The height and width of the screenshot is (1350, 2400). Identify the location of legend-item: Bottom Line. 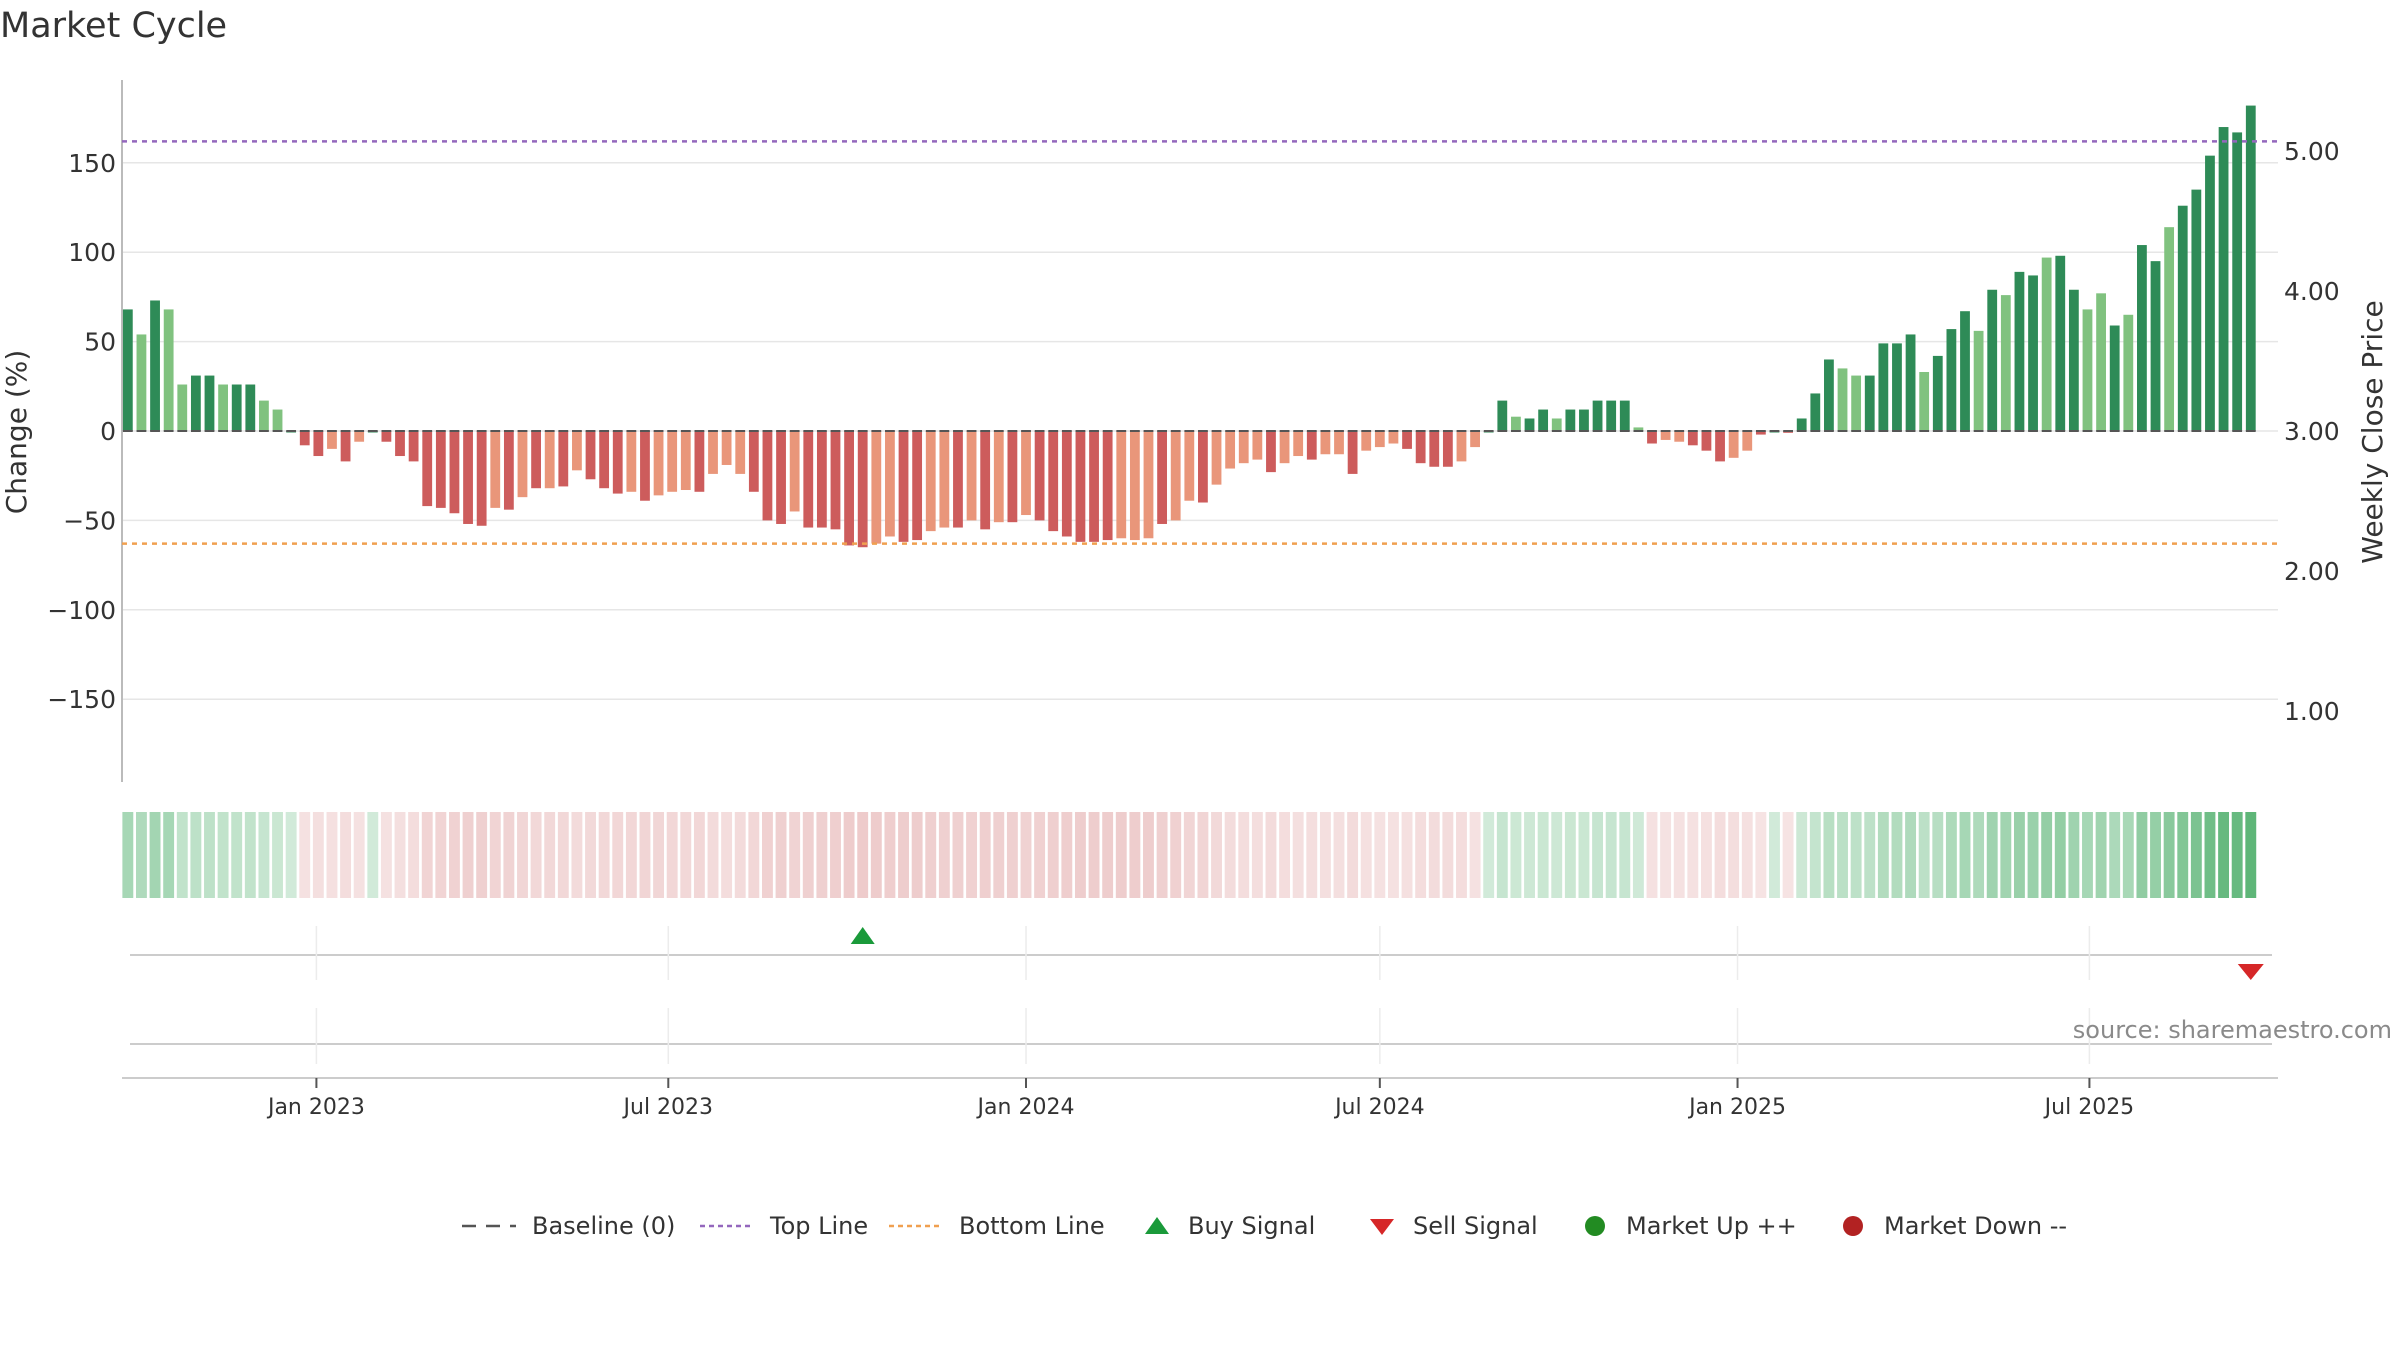
(996, 1226).